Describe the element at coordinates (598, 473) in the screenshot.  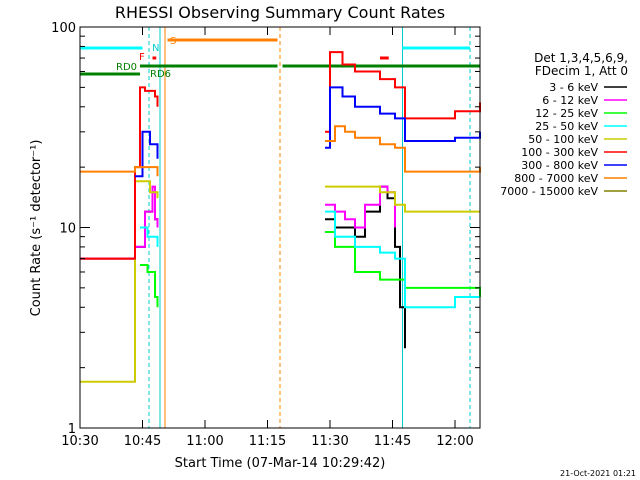
I see `footer-timestamp: 21-Oct-2021 01:21` at that location.